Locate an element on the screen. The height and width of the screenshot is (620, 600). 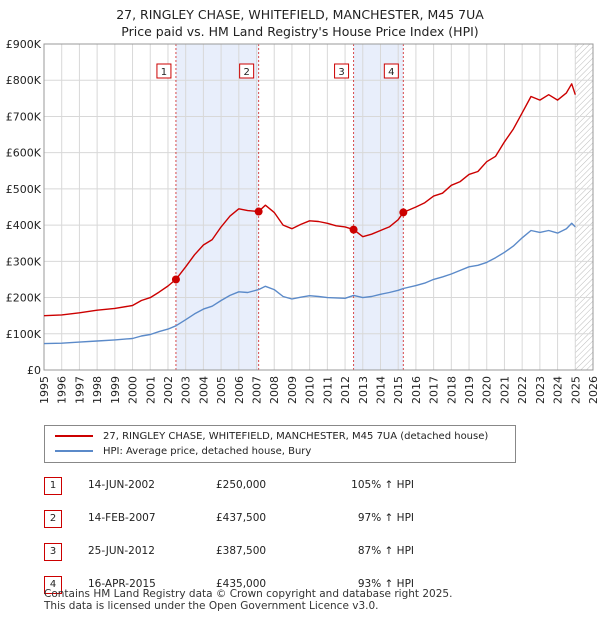
hatched-region is located at coordinates (584, 207).